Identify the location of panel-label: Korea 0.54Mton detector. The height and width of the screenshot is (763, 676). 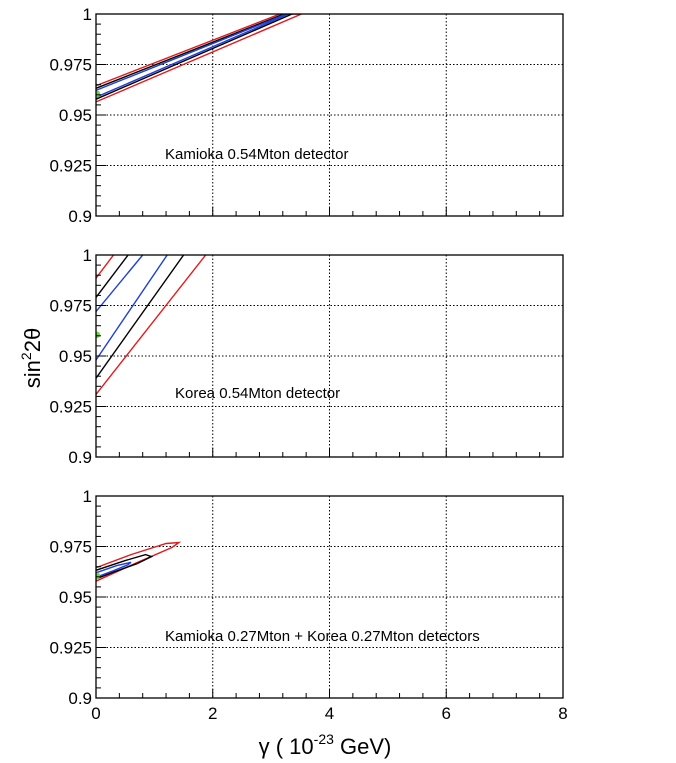
(257, 393).